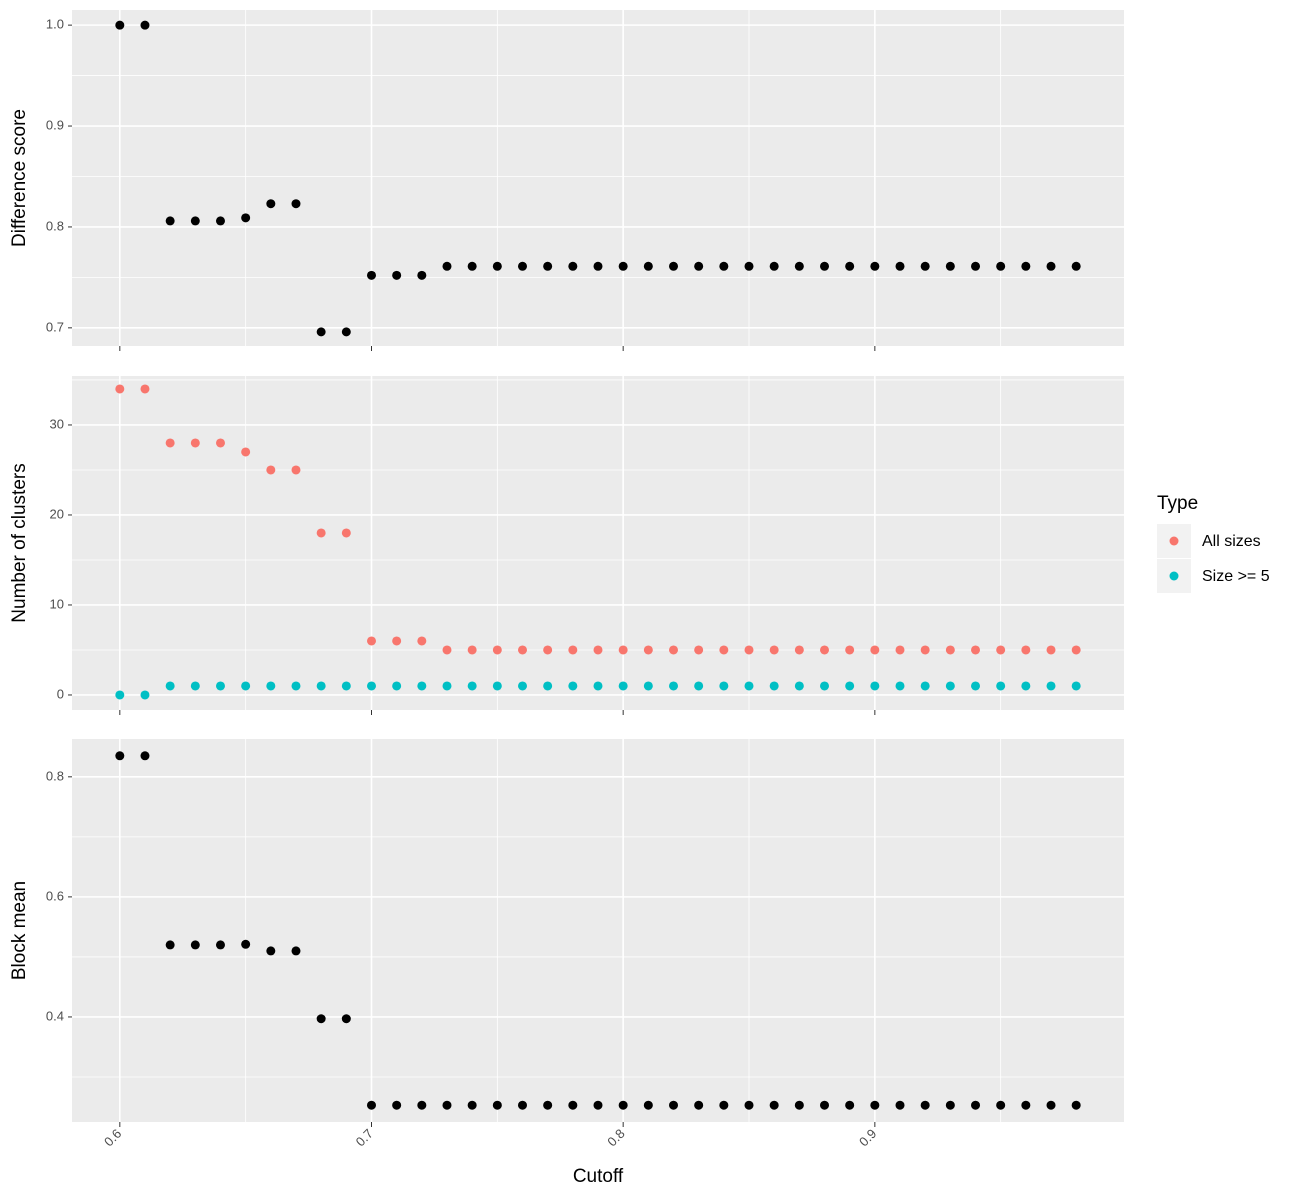  Describe the element at coordinates (57, 513) in the screenshot. I see `y-tick-label: 20` at that location.